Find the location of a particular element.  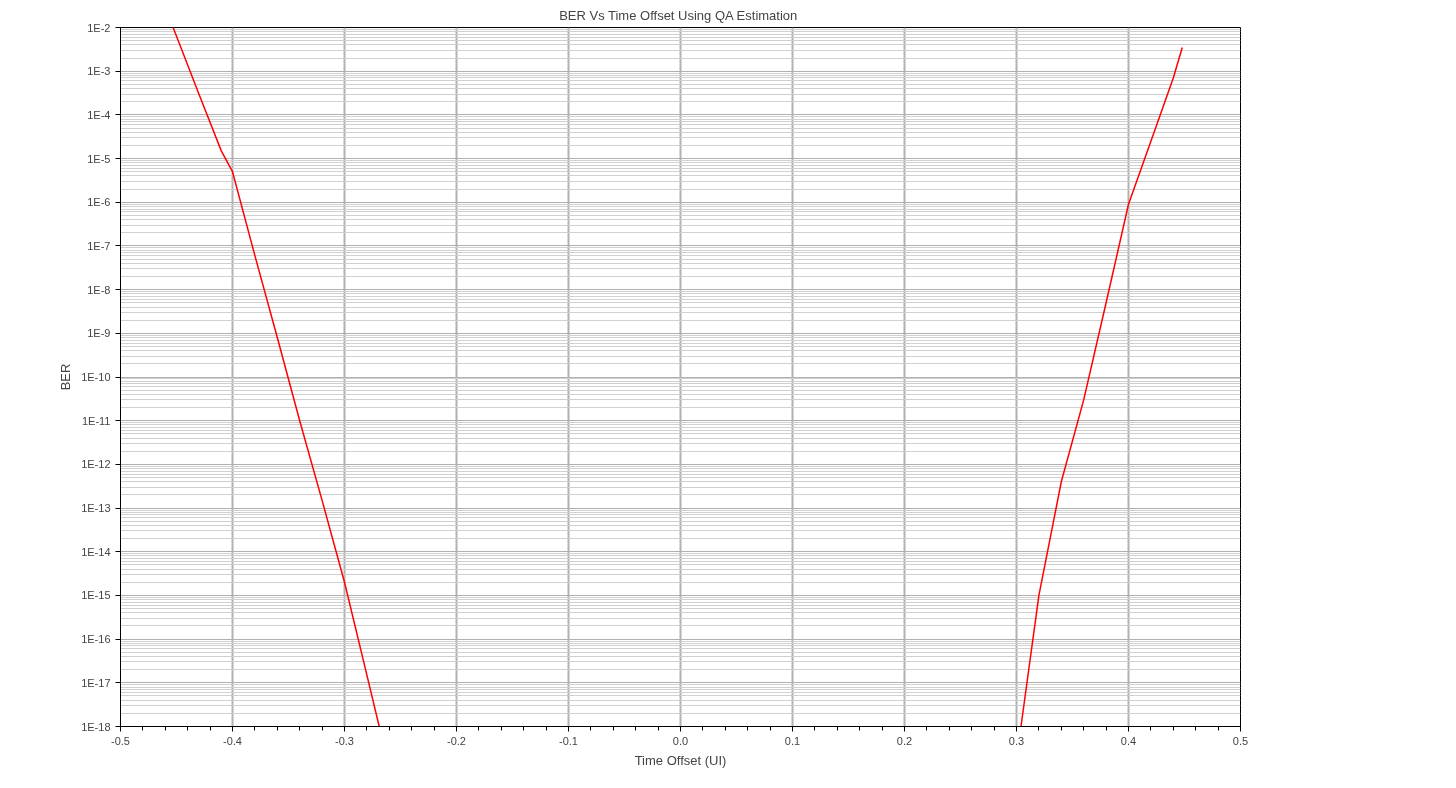

y-axis-title: BER is located at coordinates (66, 377).